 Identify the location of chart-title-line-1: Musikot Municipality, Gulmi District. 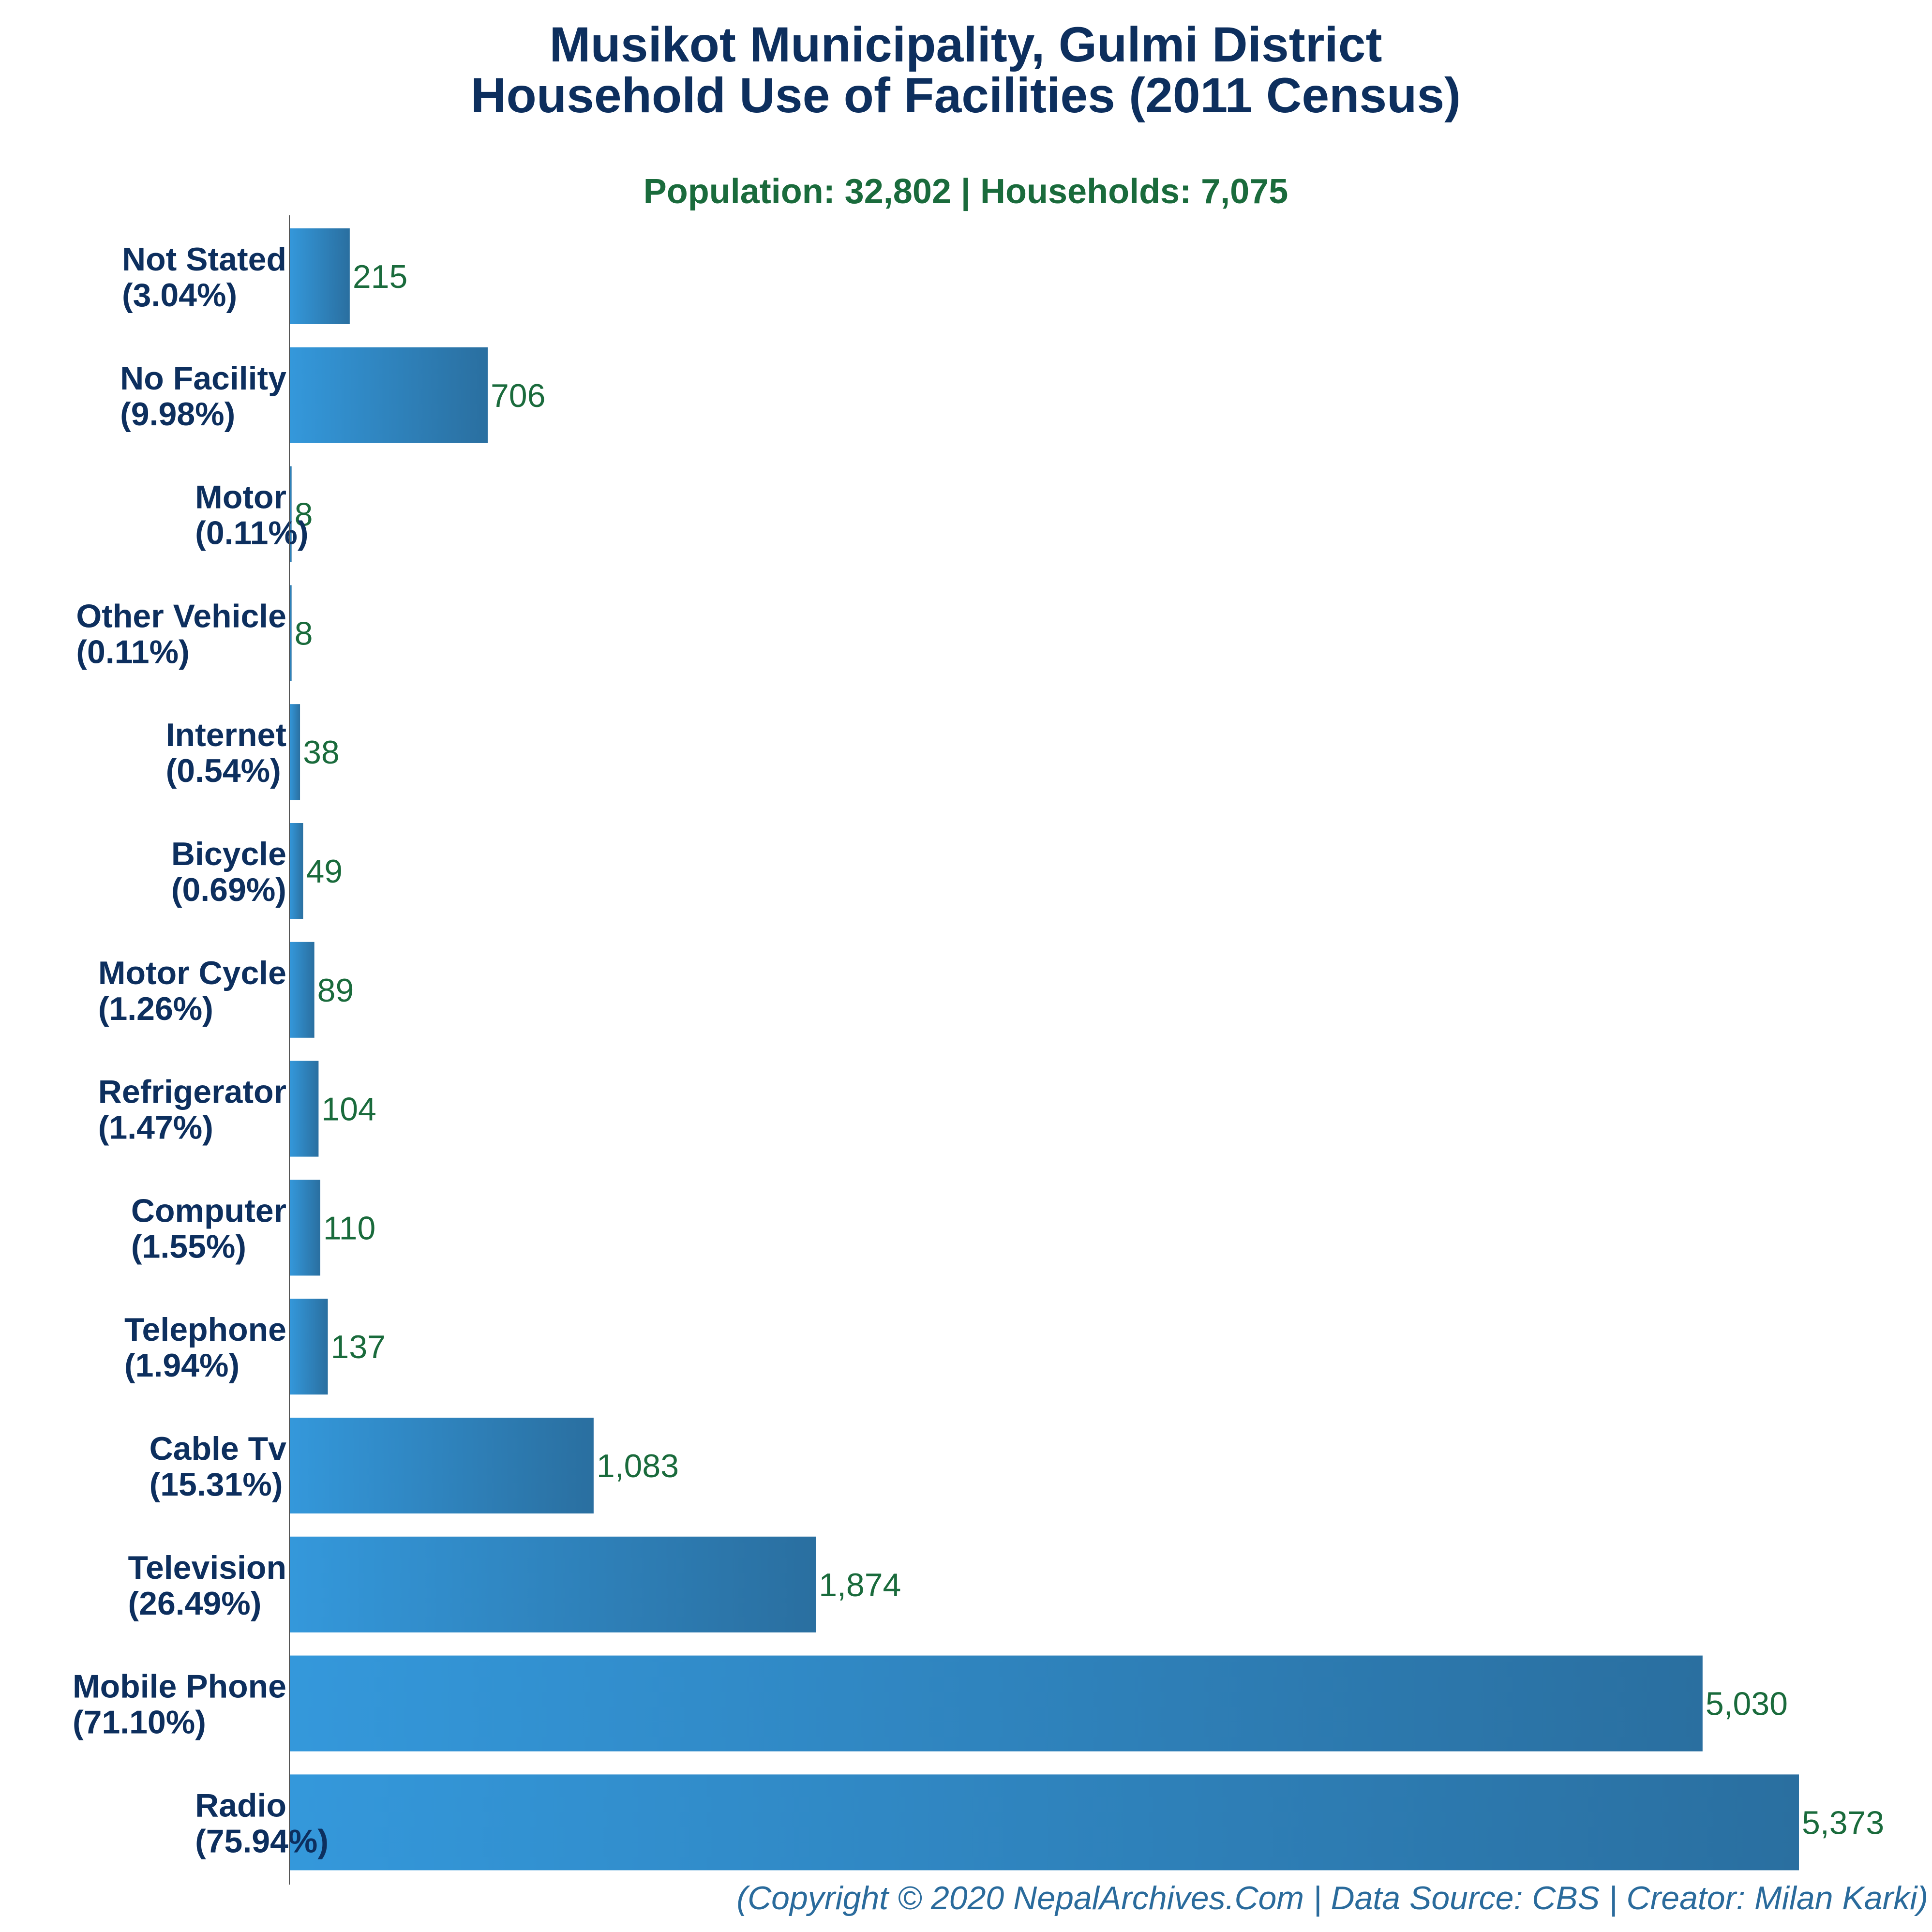
(966, 44).